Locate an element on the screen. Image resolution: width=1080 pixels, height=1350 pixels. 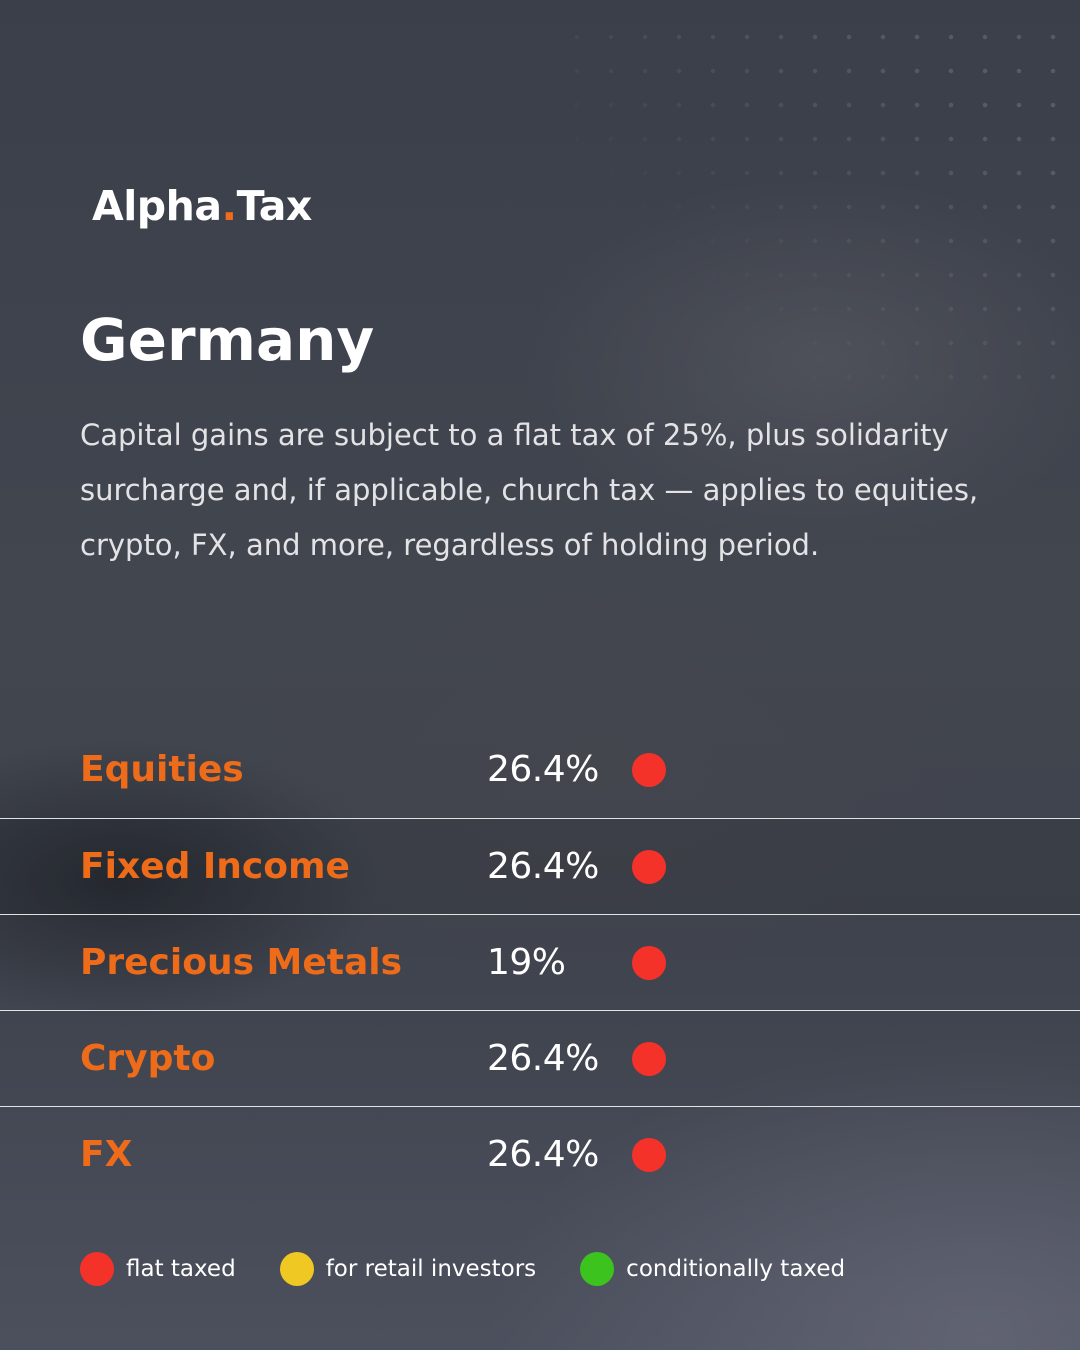
legend-item-conditionally-taxed: conditionally taxed is located at coordinates (712, 1269).